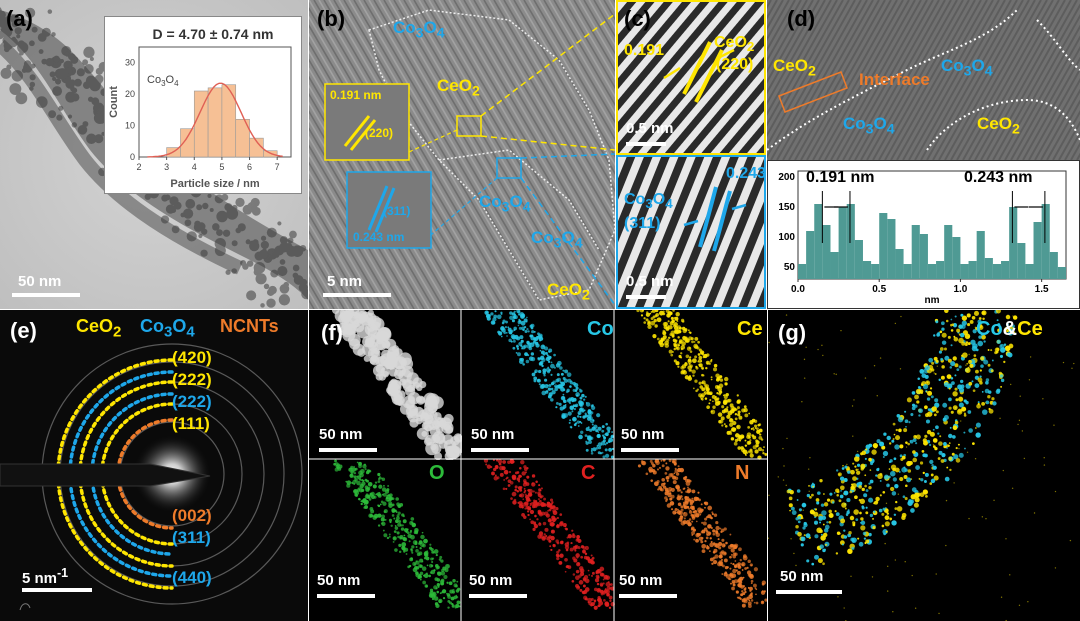 The image size is (1080, 621). What do you see at coordinates (45, 576) in the screenshot?
I see `e-scale-text: 5 nm-1` at bounding box center [45, 576].